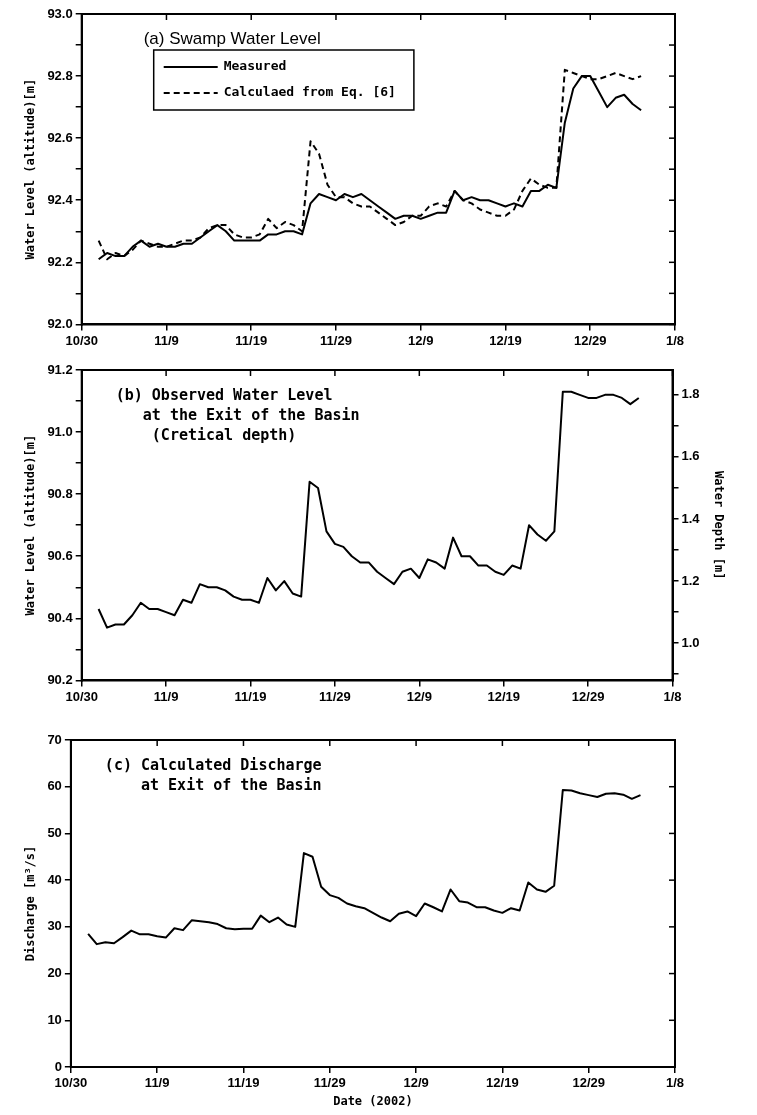  Describe the element at coordinates (232, 38) in the screenshot. I see `text: (a) Swamp Water Level` at that location.